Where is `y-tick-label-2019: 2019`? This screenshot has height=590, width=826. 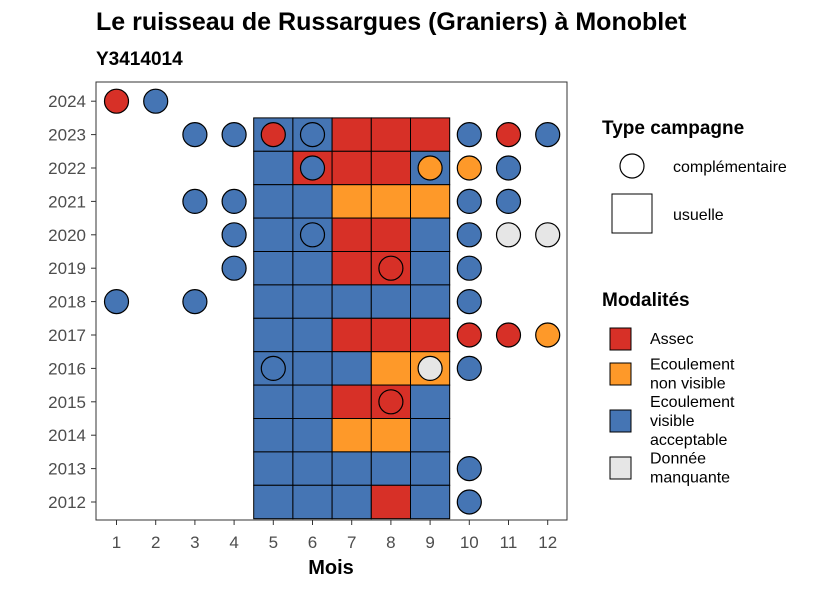 y-tick-label-2019: 2019 is located at coordinates (67, 268).